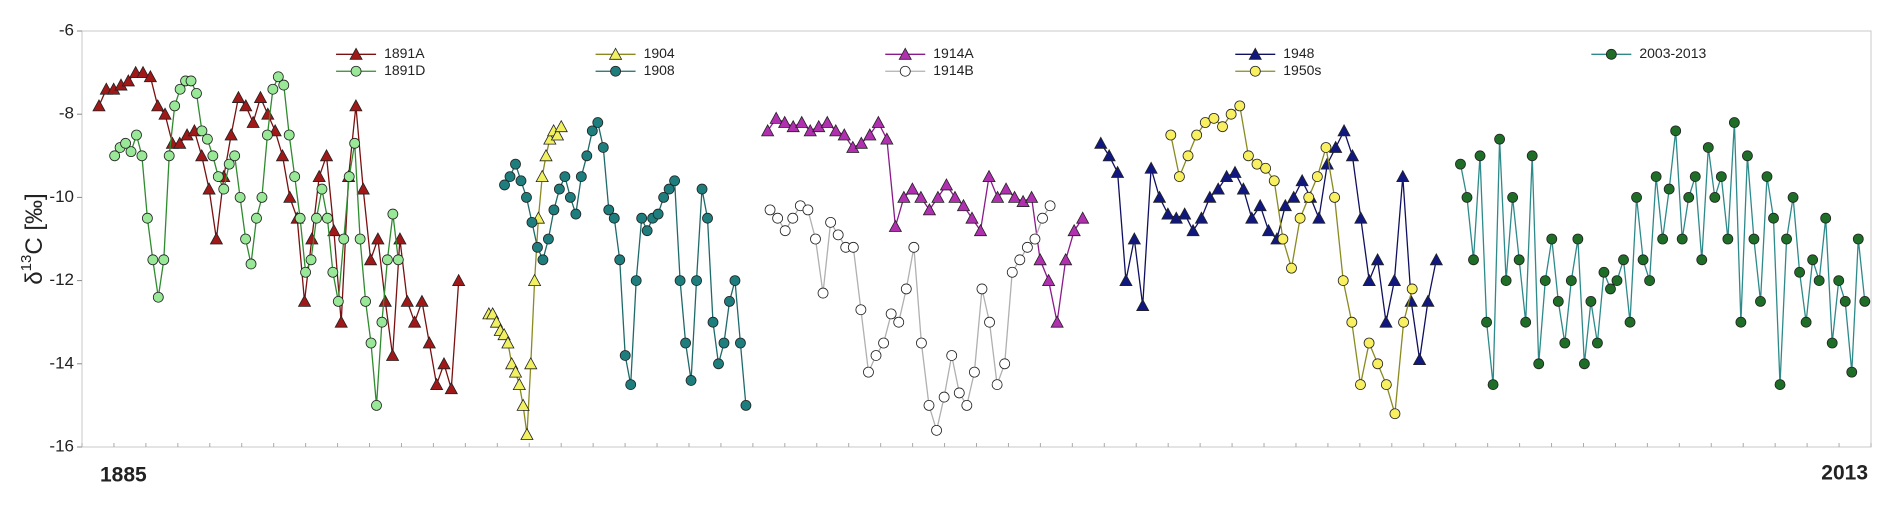 Image resolution: width=1892 pixels, height=512 pixels. What do you see at coordinates (26, 263) in the screenshot?
I see `y-label-sup: 13` at bounding box center [26, 263].